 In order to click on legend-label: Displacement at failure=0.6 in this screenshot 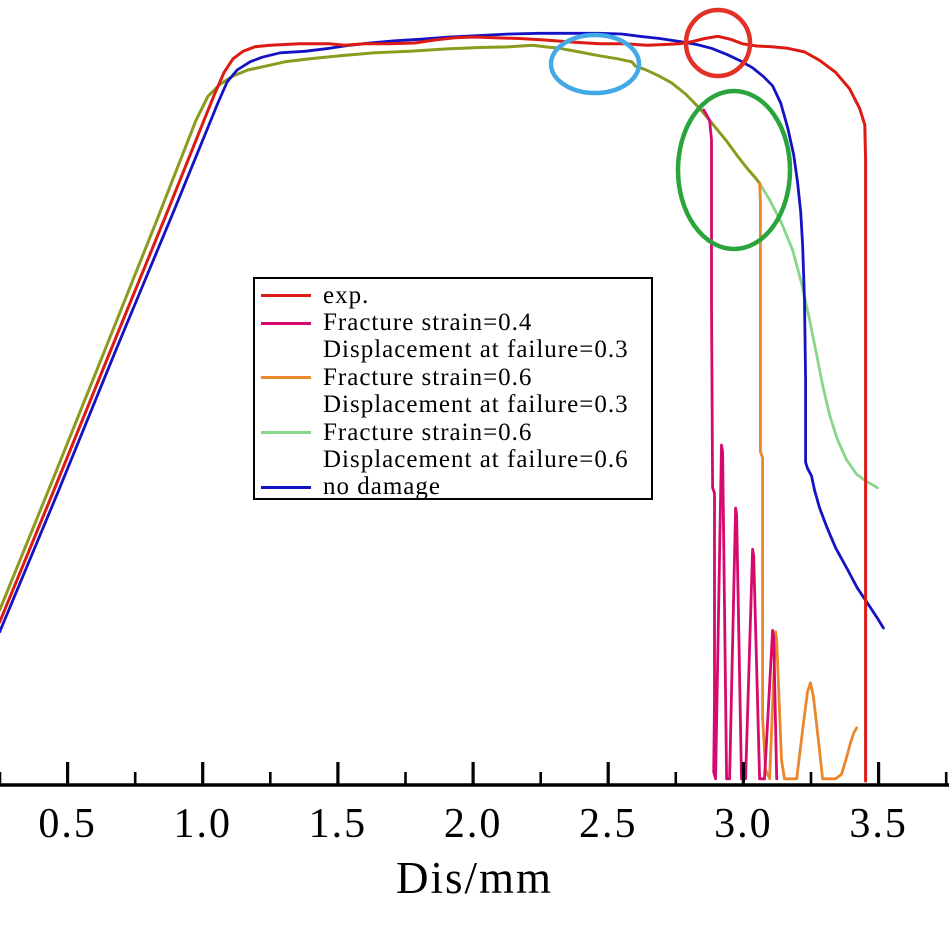, I will do `click(476, 460)`.